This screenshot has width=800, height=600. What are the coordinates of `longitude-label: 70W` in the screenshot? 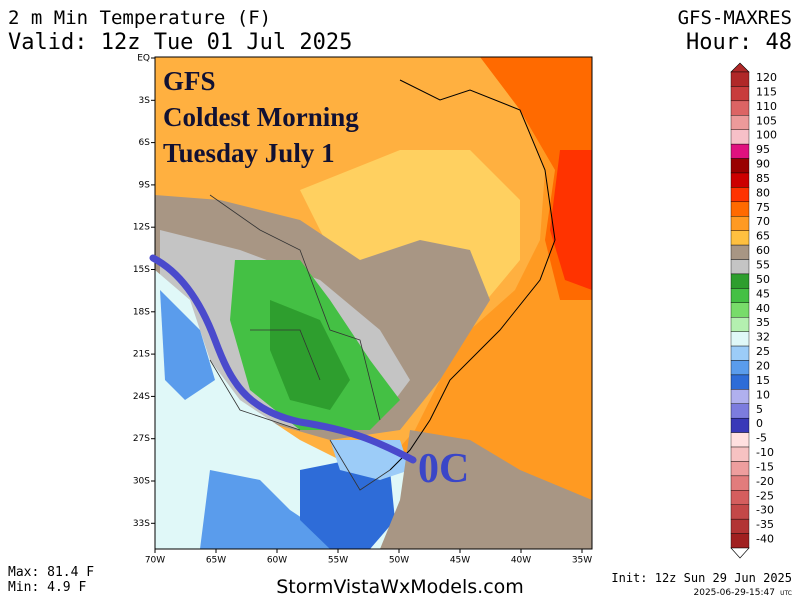 It's located at (155, 561).